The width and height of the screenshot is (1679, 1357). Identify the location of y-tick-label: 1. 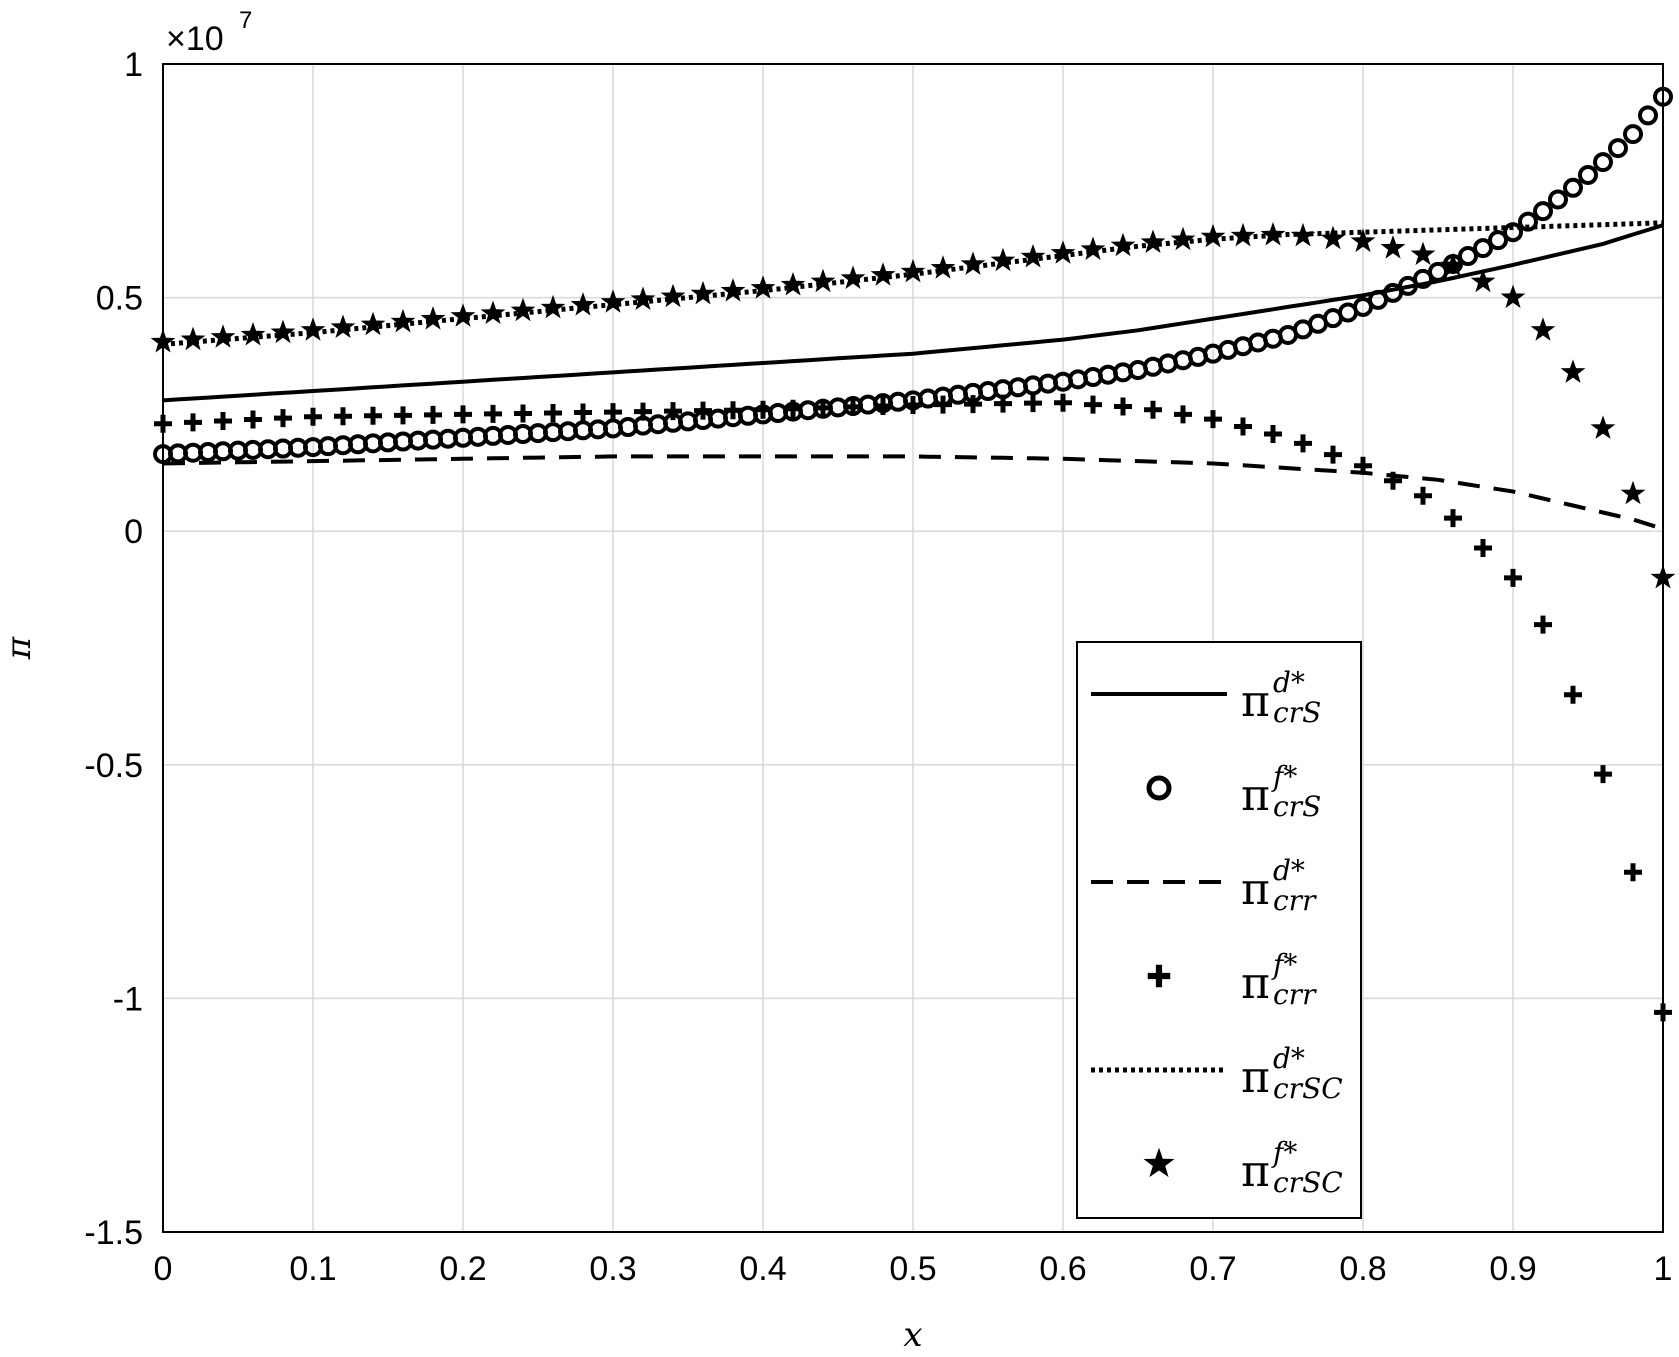
(133, 65).